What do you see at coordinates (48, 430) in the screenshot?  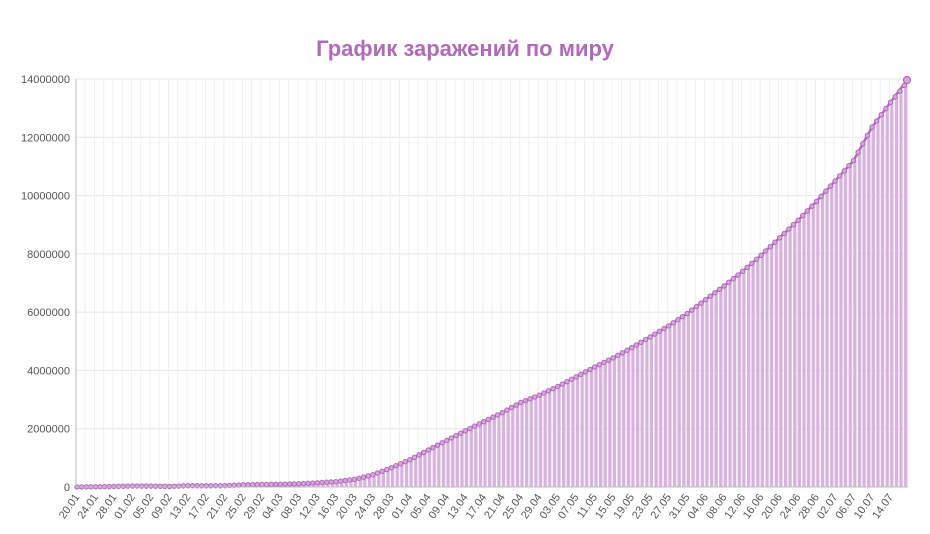 I see `y-tick-label: 2000000` at bounding box center [48, 430].